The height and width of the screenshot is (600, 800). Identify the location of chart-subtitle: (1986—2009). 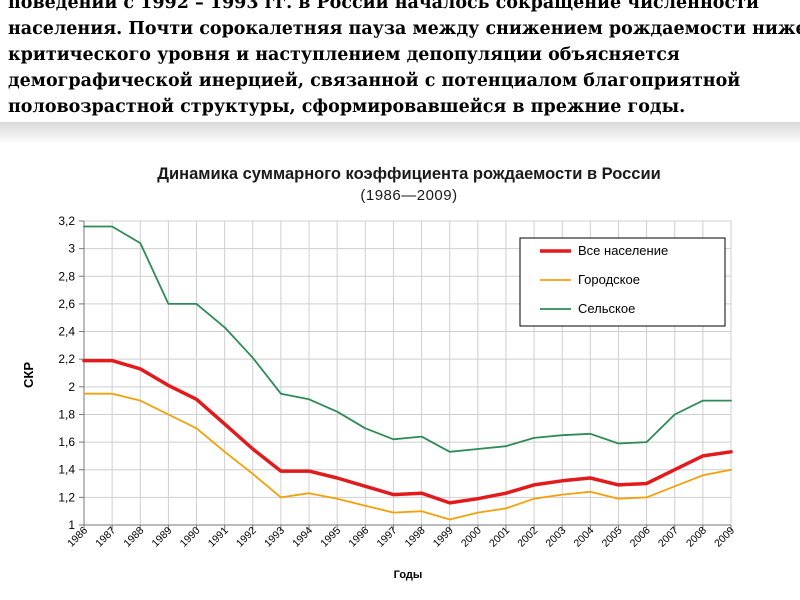
(408, 195).